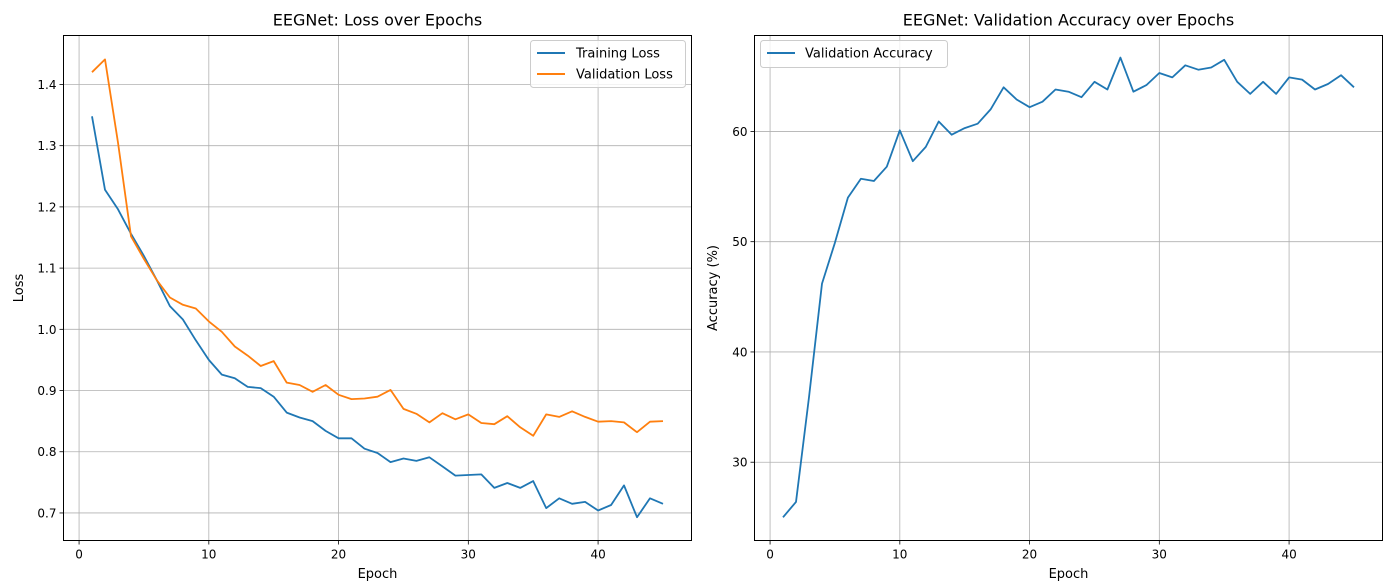 Image resolution: width=1390 pixels, height=584 pixels. Describe the element at coordinates (468, 555) in the screenshot. I see `loss-x-tick-label: 30` at that location.